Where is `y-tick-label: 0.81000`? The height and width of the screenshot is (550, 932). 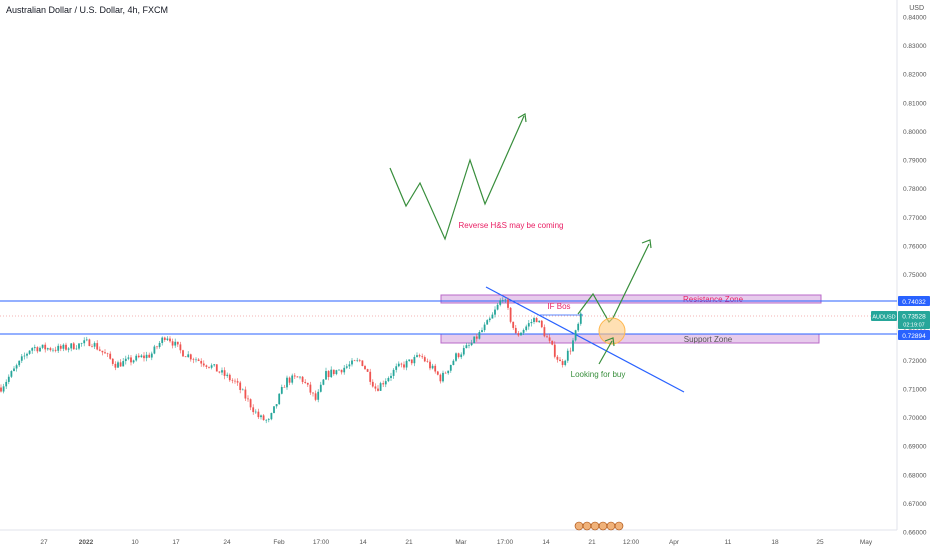
y-tick-label: 0.81000 is located at coordinates (915, 103).